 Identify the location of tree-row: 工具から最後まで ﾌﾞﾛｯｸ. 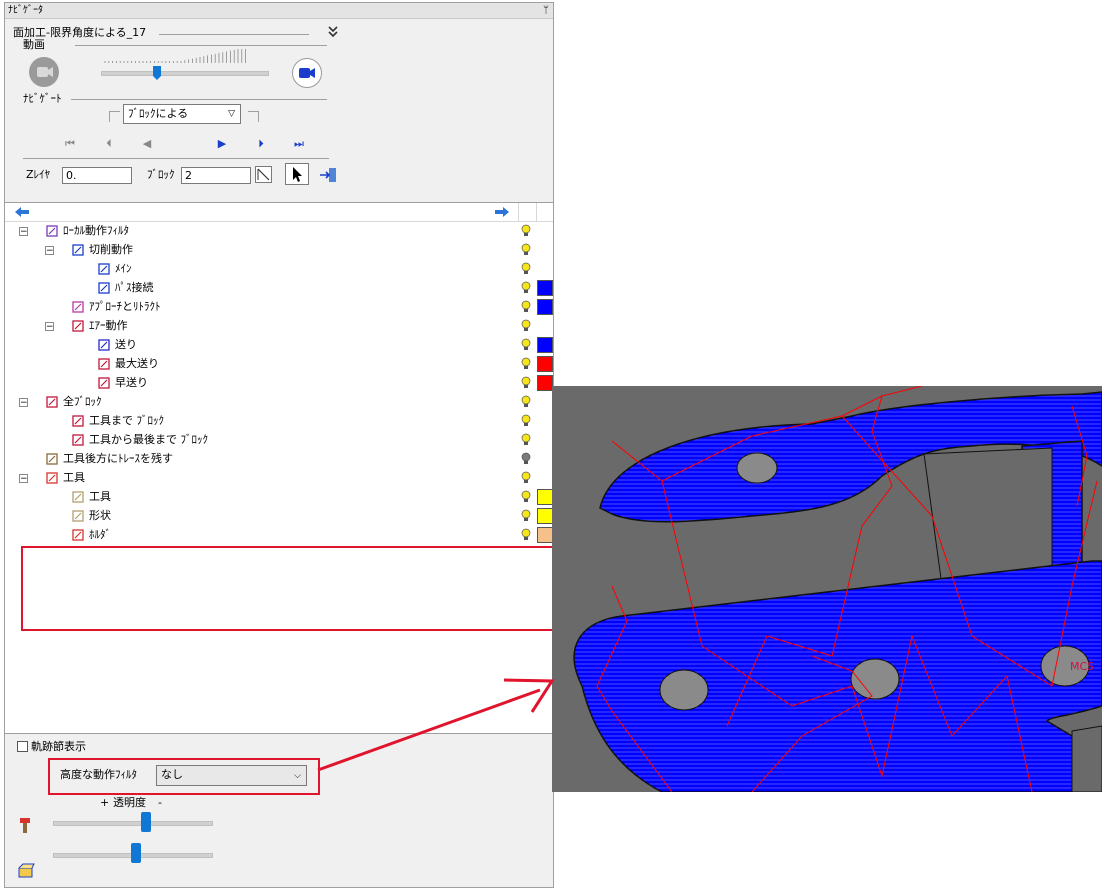
(279, 440).